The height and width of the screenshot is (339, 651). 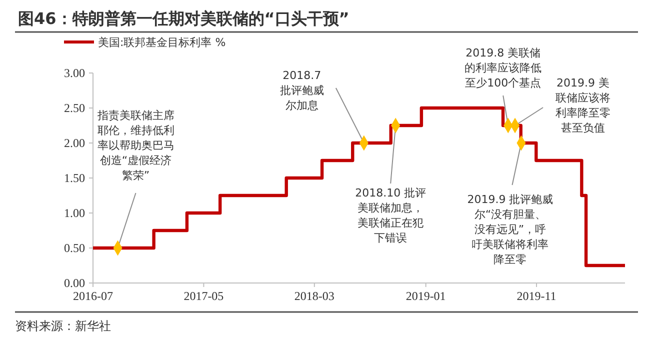 I want to click on x-tick-label: 2016-07, so click(x=93, y=296).